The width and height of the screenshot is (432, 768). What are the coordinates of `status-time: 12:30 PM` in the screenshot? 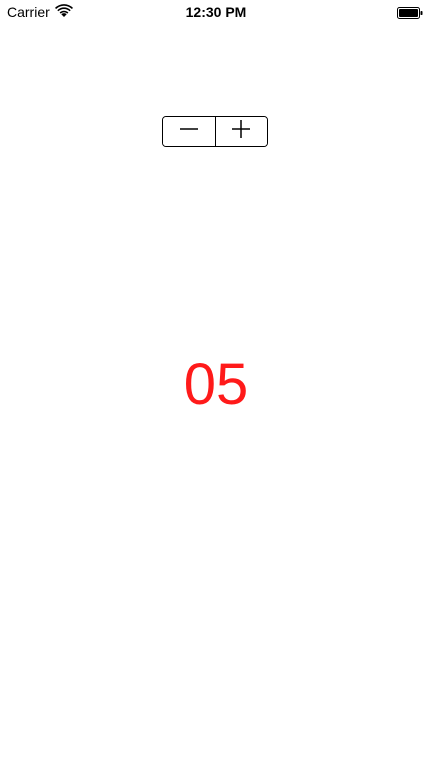 It's located at (216, 12).